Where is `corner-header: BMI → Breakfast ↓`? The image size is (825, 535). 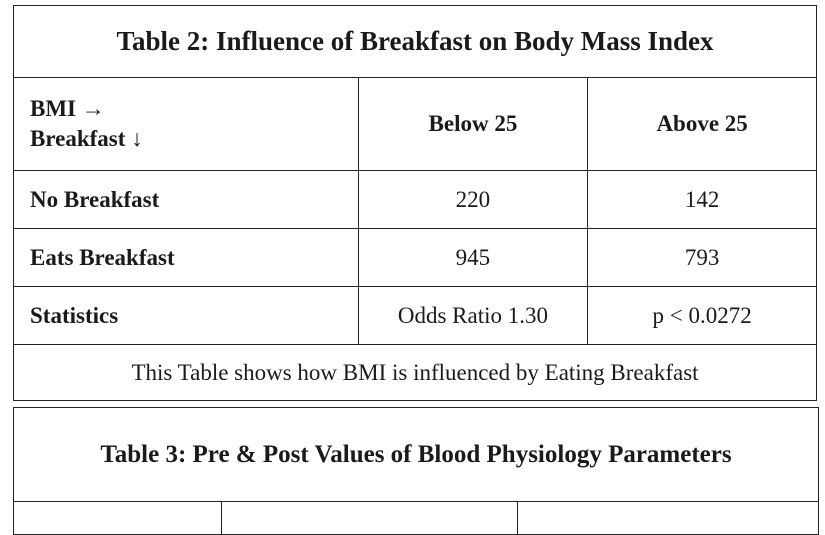 corner-header: BMI → Breakfast ↓ is located at coordinates (186, 124).